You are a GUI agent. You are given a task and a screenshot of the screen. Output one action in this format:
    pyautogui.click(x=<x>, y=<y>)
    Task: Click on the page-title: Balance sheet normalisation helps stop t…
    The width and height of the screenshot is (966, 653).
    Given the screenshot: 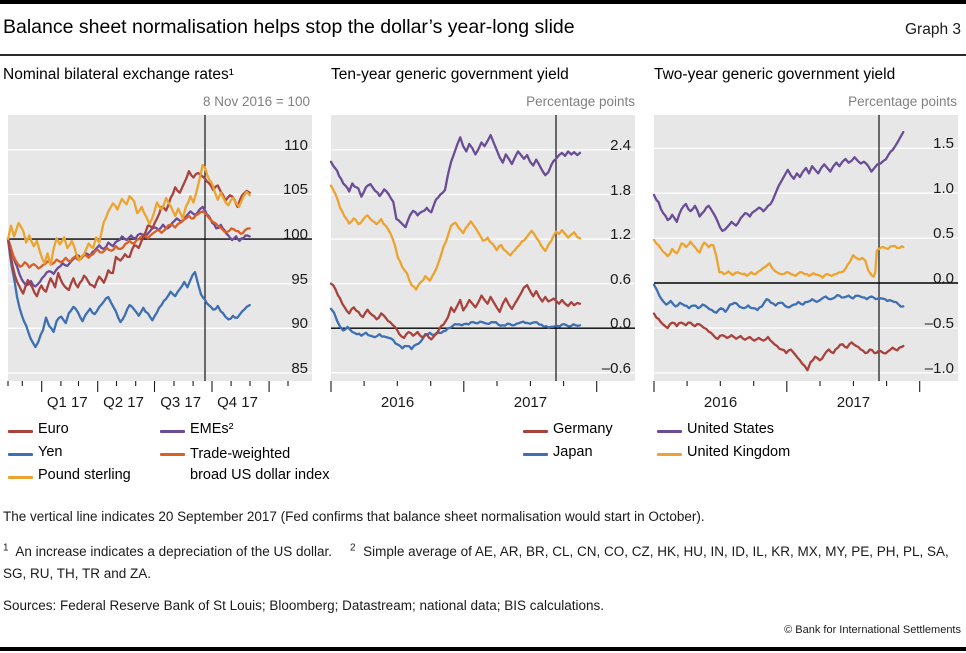 What is the action you would take?
    pyautogui.click(x=289, y=27)
    